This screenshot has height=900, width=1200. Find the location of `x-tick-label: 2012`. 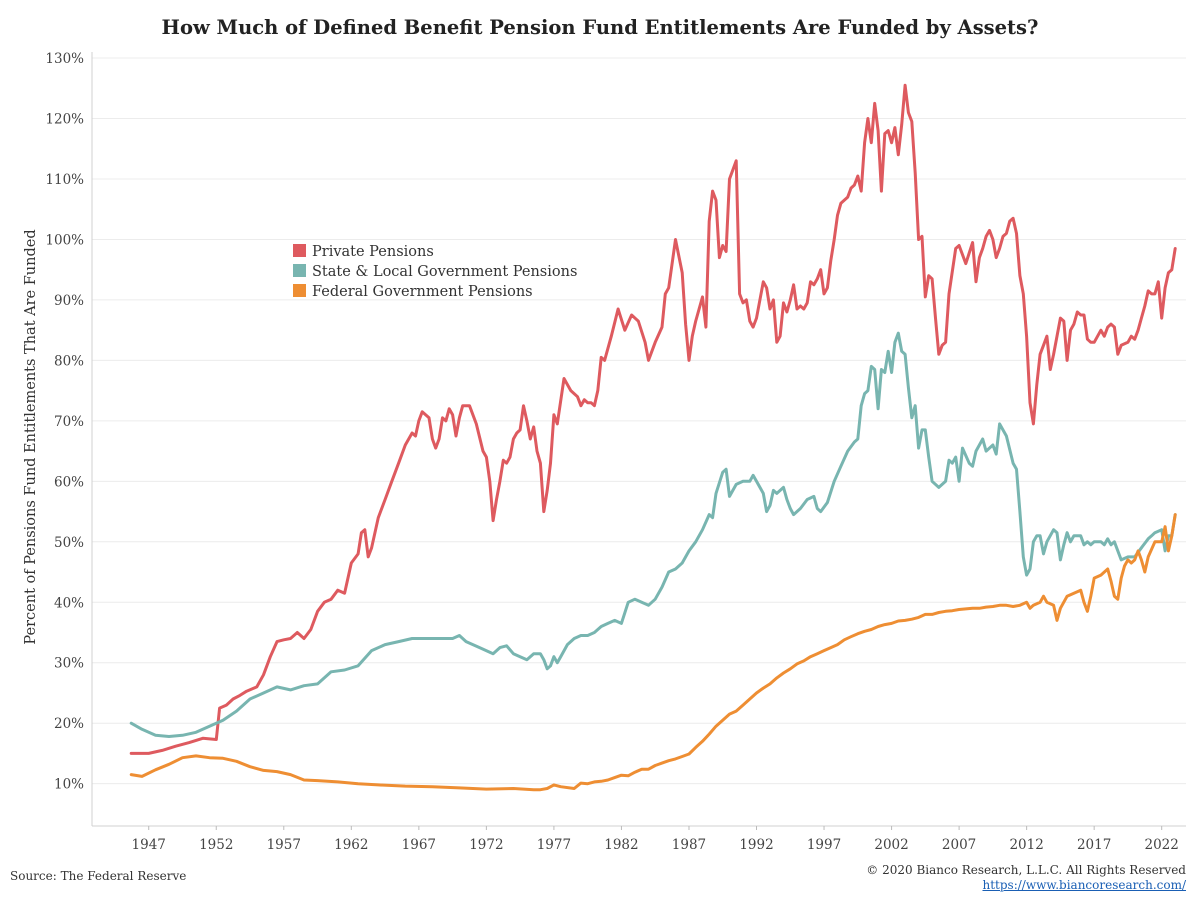

x-tick-label: 2012 is located at coordinates (1026, 845).